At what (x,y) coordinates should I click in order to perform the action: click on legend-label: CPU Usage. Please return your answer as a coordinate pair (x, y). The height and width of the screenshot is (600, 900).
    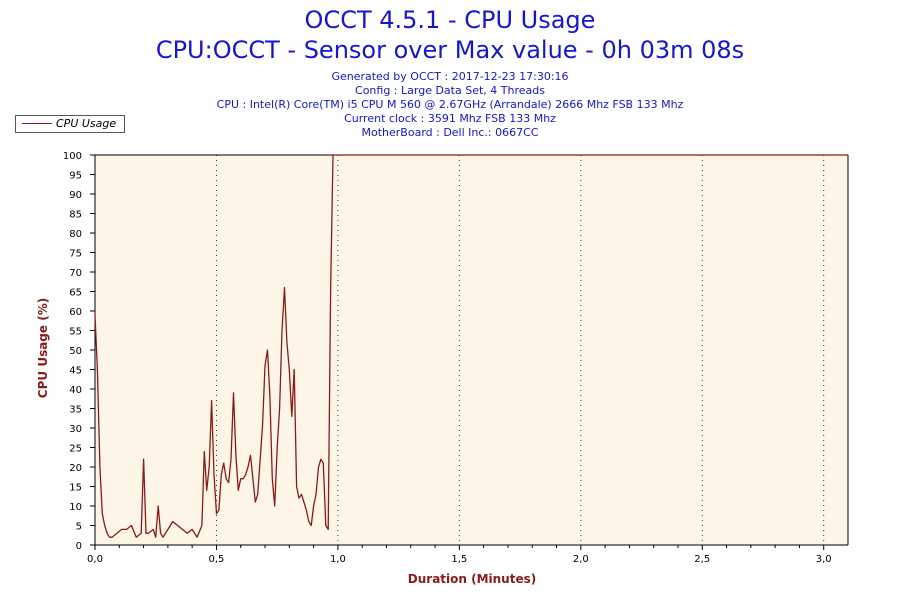
    Looking at the image, I should click on (86, 123).